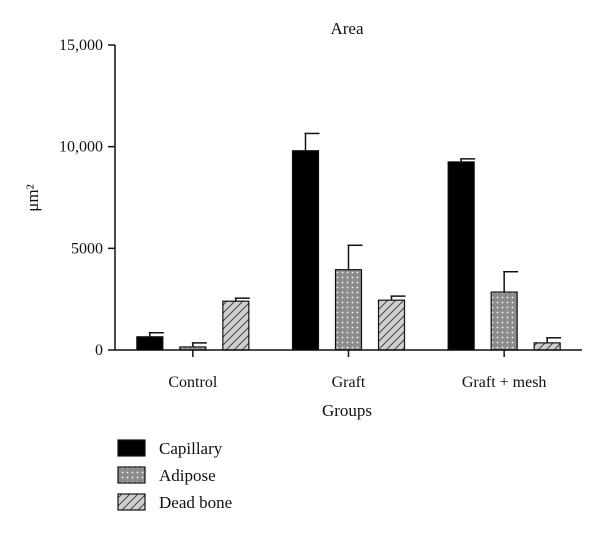  Describe the element at coordinates (131, 475) in the screenshot. I see `legend-swatch-adipose` at that location.